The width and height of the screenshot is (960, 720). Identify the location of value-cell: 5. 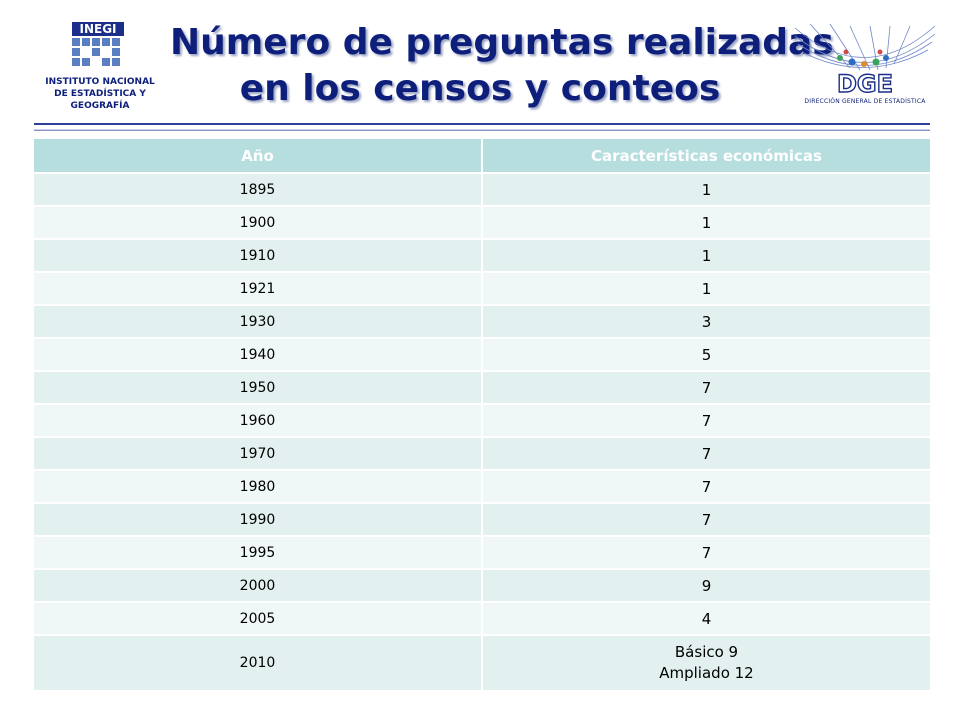
(706, 354).